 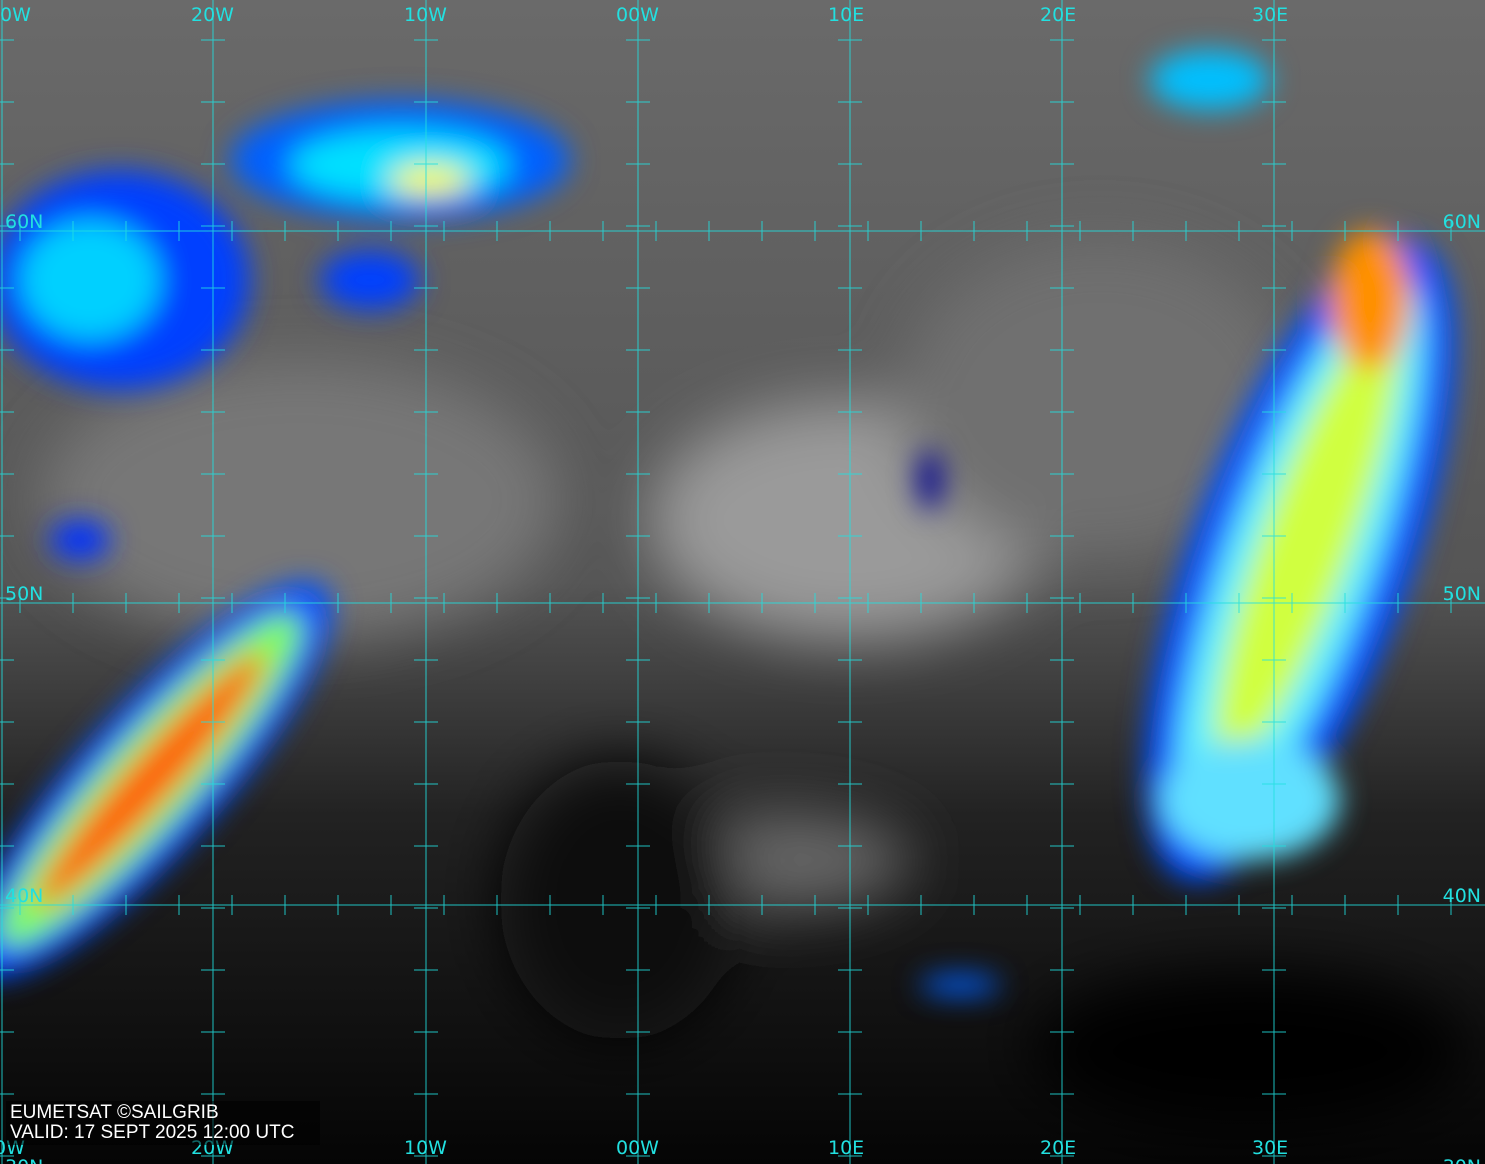 What do you see at coordinates (637, 1148) in the screenshot?
I see `bottom-lon-label: 00W` at bounding box center [637, 1148].